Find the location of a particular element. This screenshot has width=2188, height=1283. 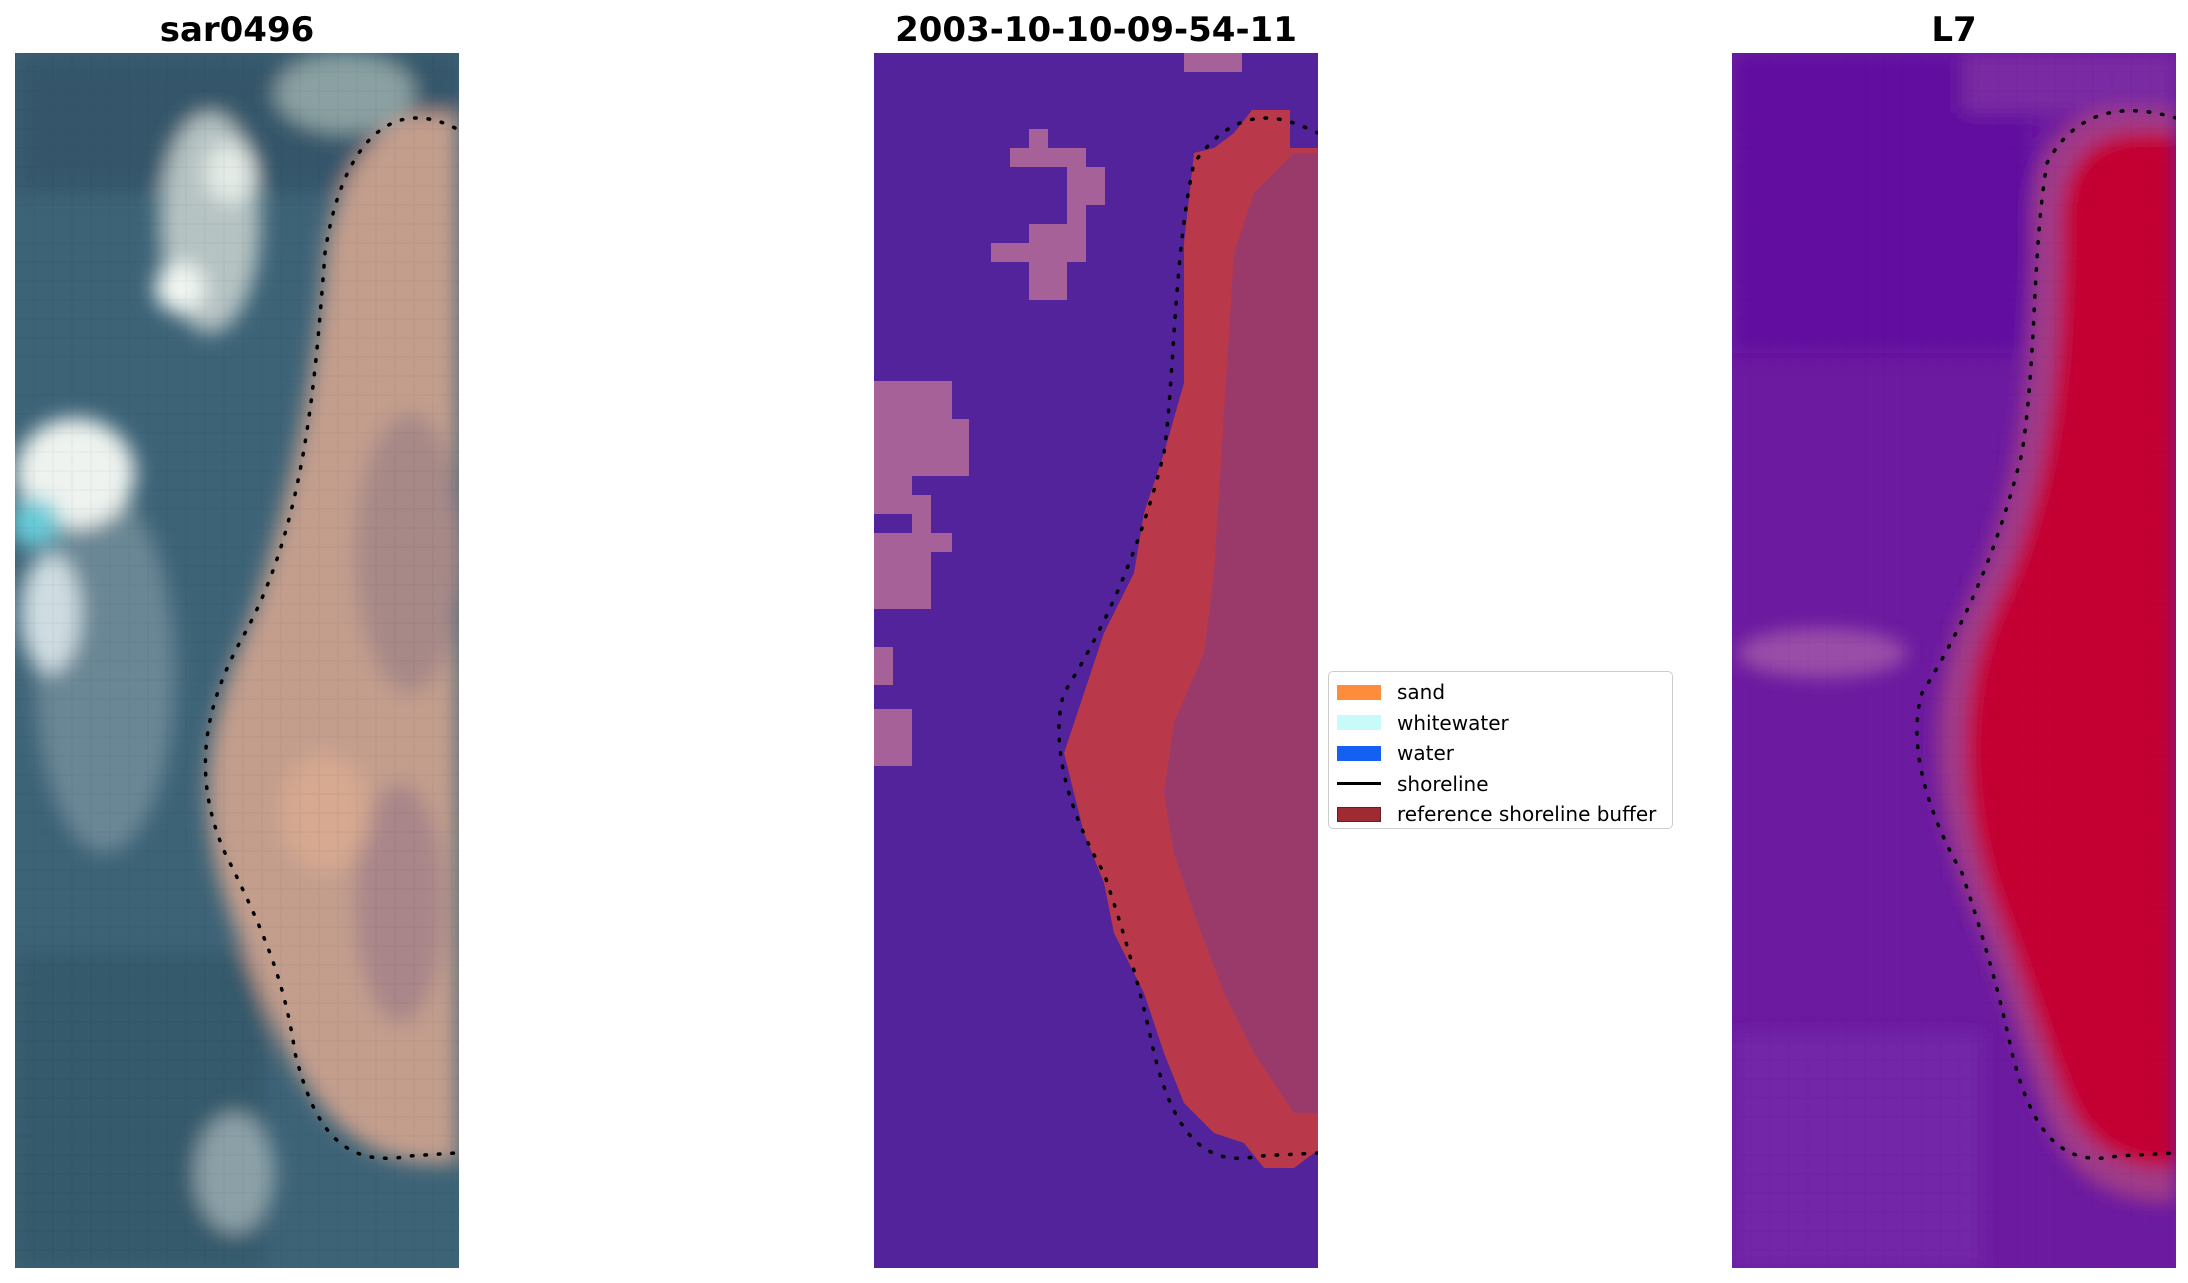

legend-item-reference-buffer: reference shoreline buffer is located at coordinates (1500, 814).